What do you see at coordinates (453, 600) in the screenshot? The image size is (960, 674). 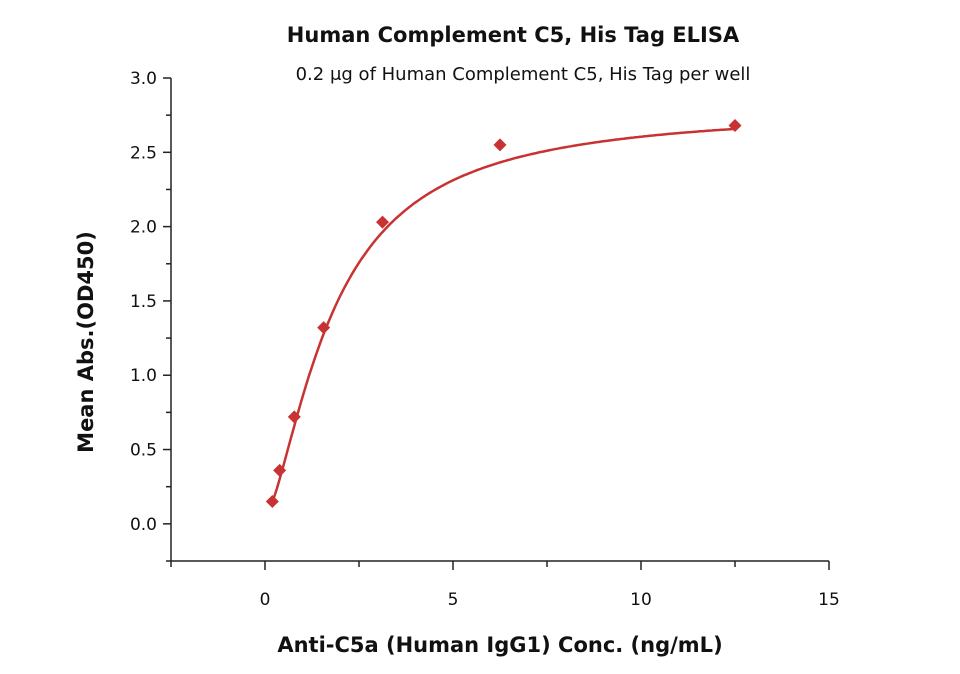 I see `x-tick-label: 5` at bounding box center [453, 600].